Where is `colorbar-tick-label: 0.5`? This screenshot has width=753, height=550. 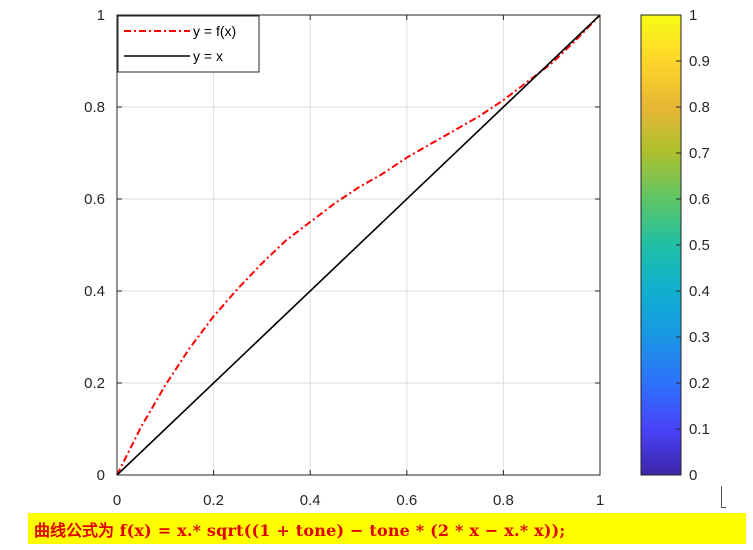 colorbar-tick-label: 0.5 is located at coordinates (699, 245).